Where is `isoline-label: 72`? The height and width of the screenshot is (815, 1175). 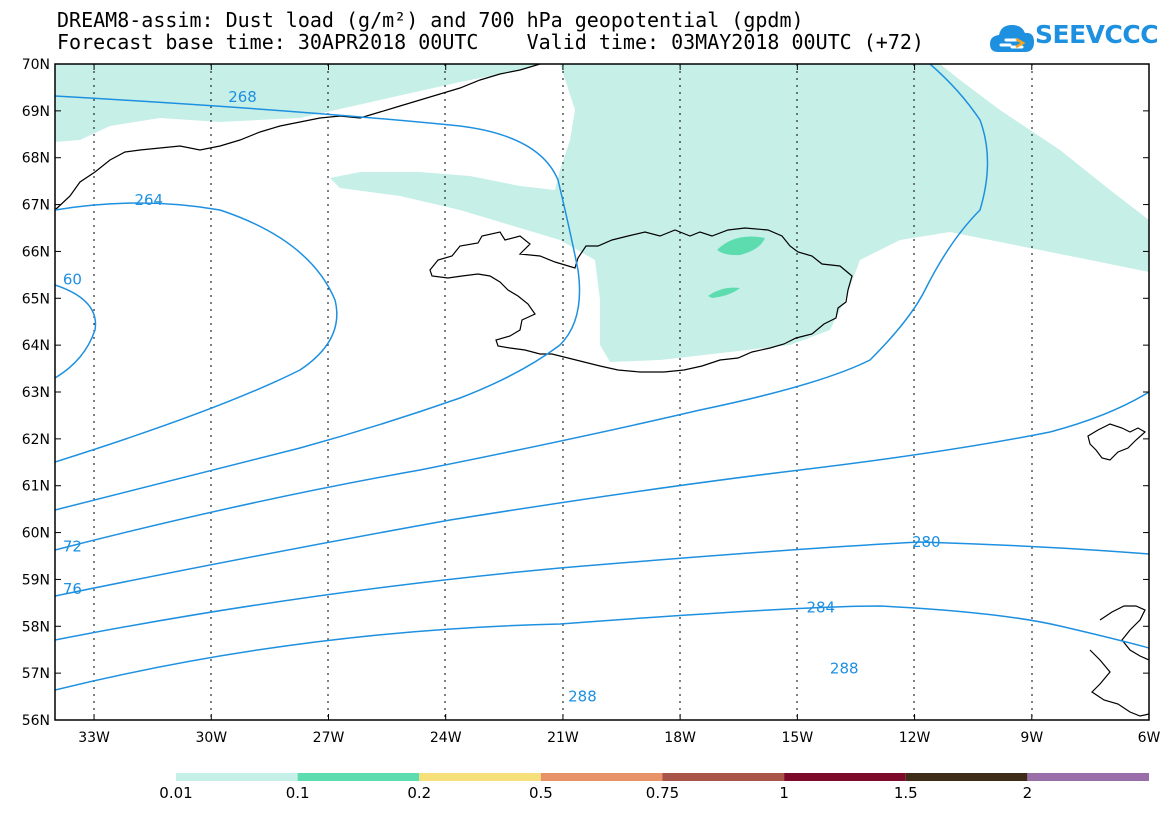
isoline-label: 72 is located at coordinates (72, 547).